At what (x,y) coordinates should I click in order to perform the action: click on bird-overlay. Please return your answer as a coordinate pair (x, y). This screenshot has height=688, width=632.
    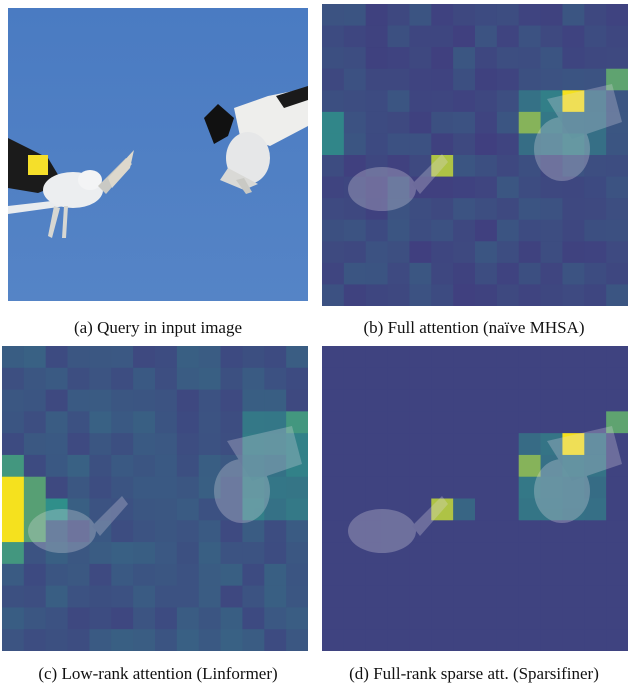
    Looking at the image, I should click on (485, 489).